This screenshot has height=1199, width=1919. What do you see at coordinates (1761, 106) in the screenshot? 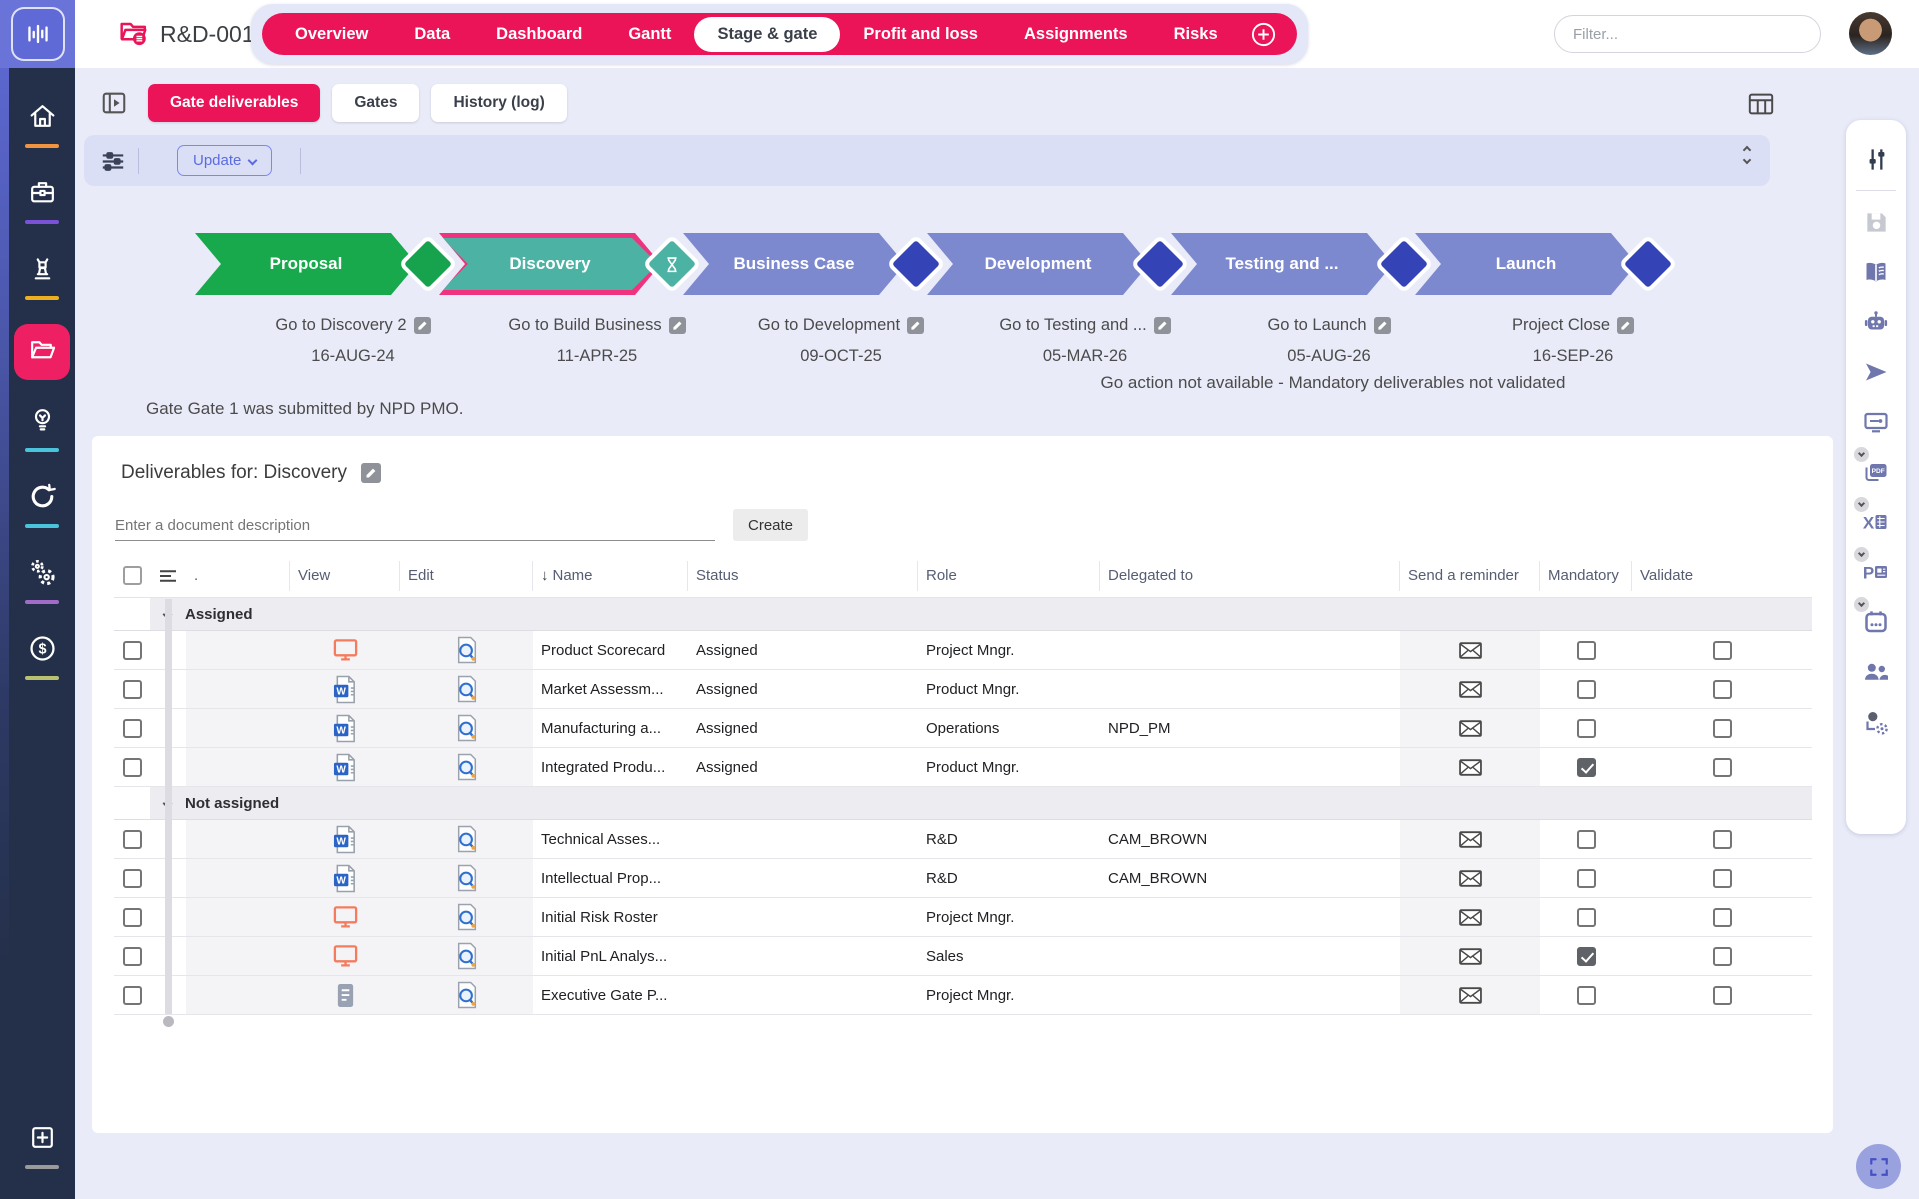
I see `table-view-icon` at bounding box center [1761, 106].